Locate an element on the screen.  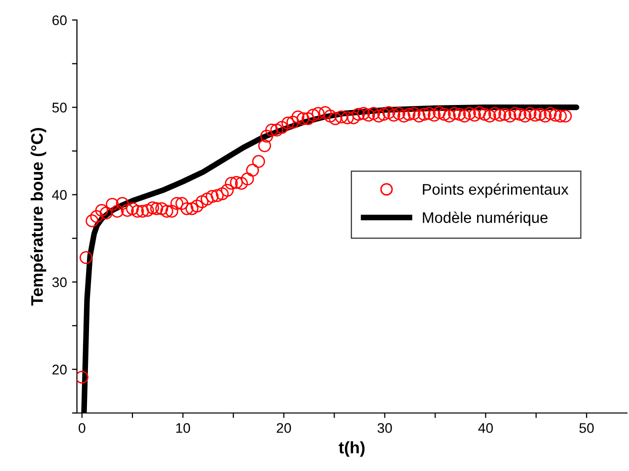
legend-label: Points expérimentaux is located at coordinates (495, 190).